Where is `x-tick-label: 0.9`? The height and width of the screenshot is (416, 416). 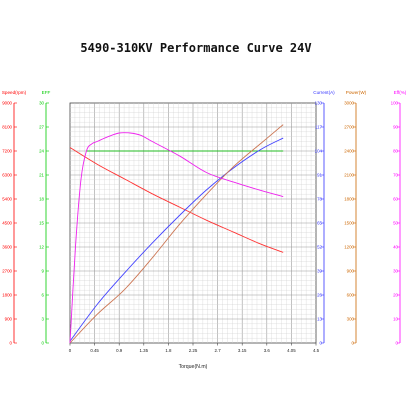 x-tick-label: 0.9 is located at coordinates (119, 350).